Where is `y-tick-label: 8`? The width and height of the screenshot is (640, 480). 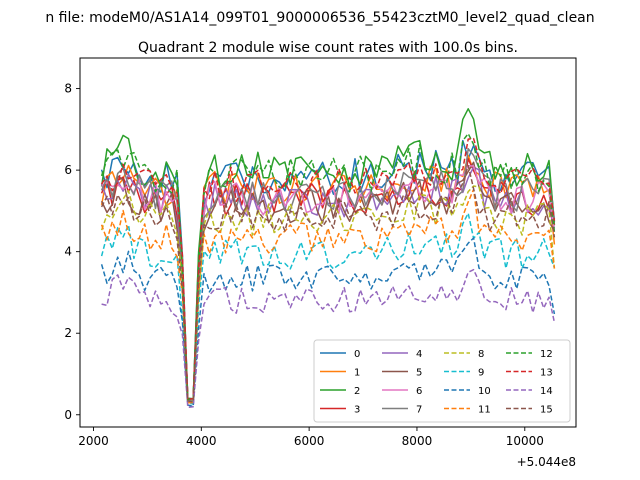 y-tick-label: 8 is located at coordinates (68, 89).